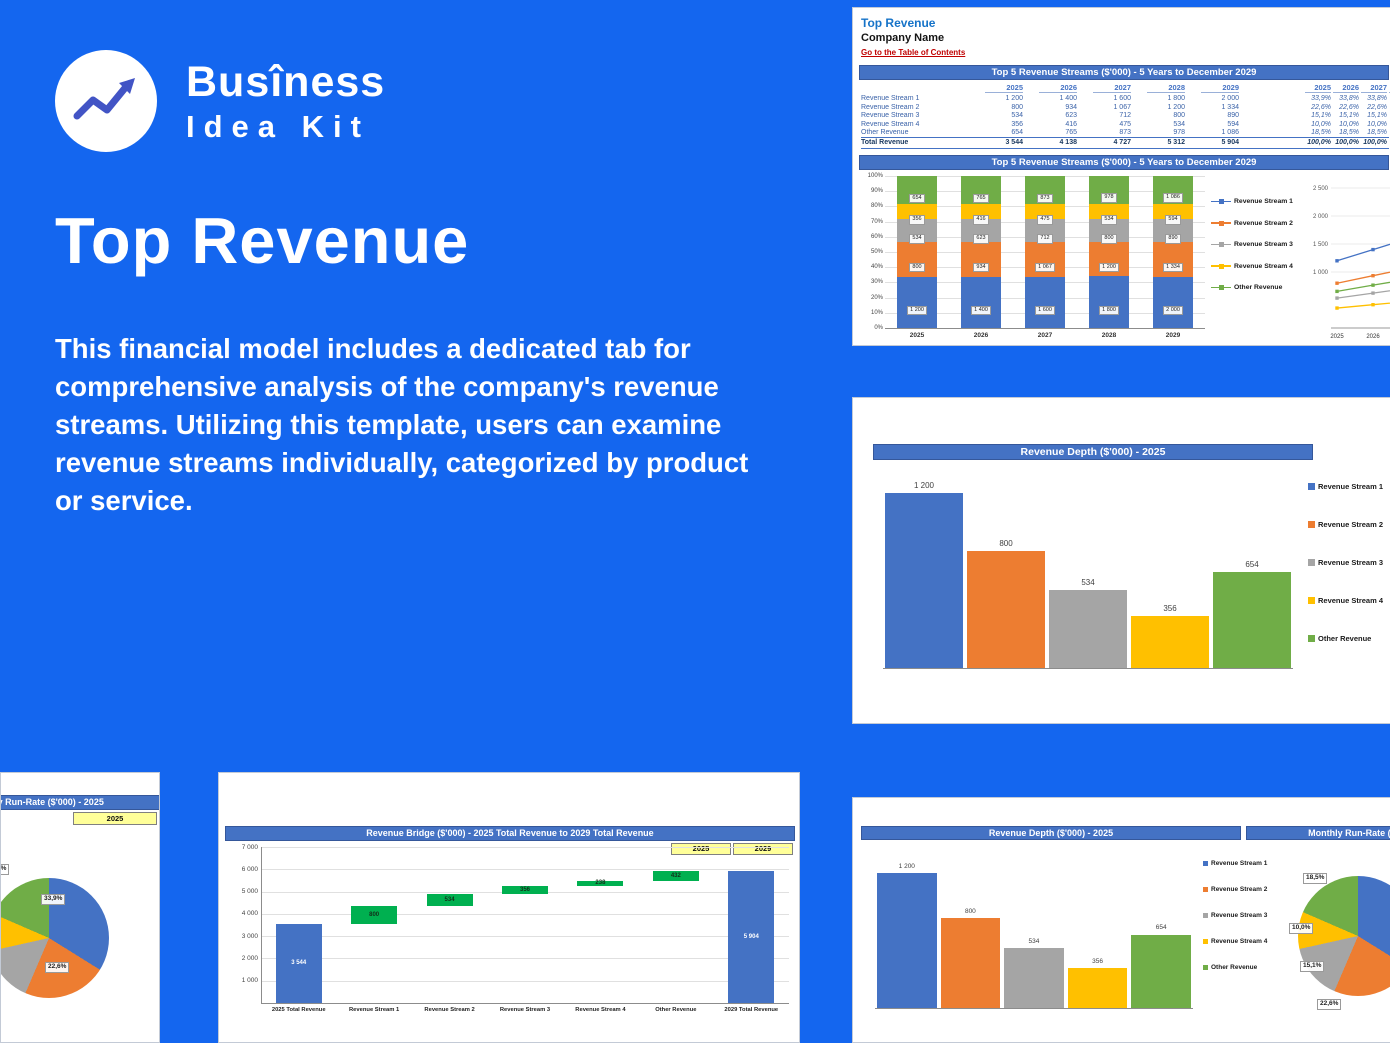 The width and height of the screenshot is (1390, 1043). What do you see at coordinates (286, 82) in the screenshot?
I see `brand-name-line1: Busîness` at bounding box center [286, 82].